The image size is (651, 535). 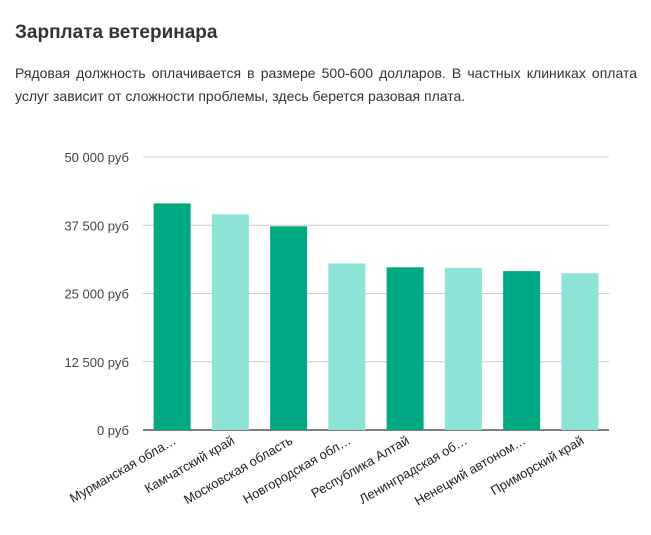 What do you see at coordinates (113, 430) in the screenshot?
I see `y-tick-label: 0 руб` at bounding box center [113, 430].